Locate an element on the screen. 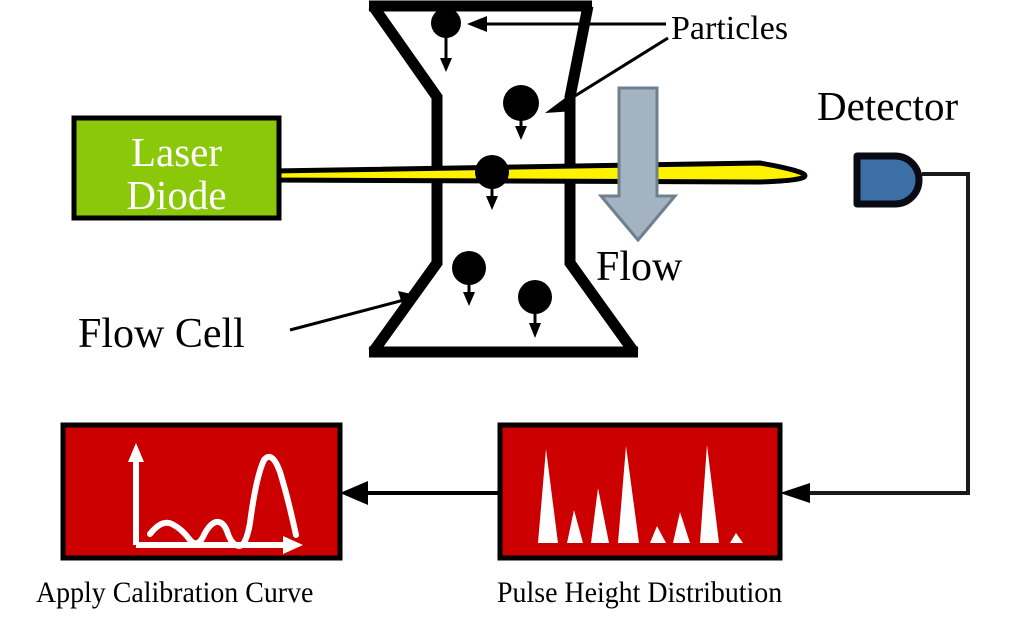 This screenshot has height=632, width=1022. detector-shape is located at coordinates (888, 180).